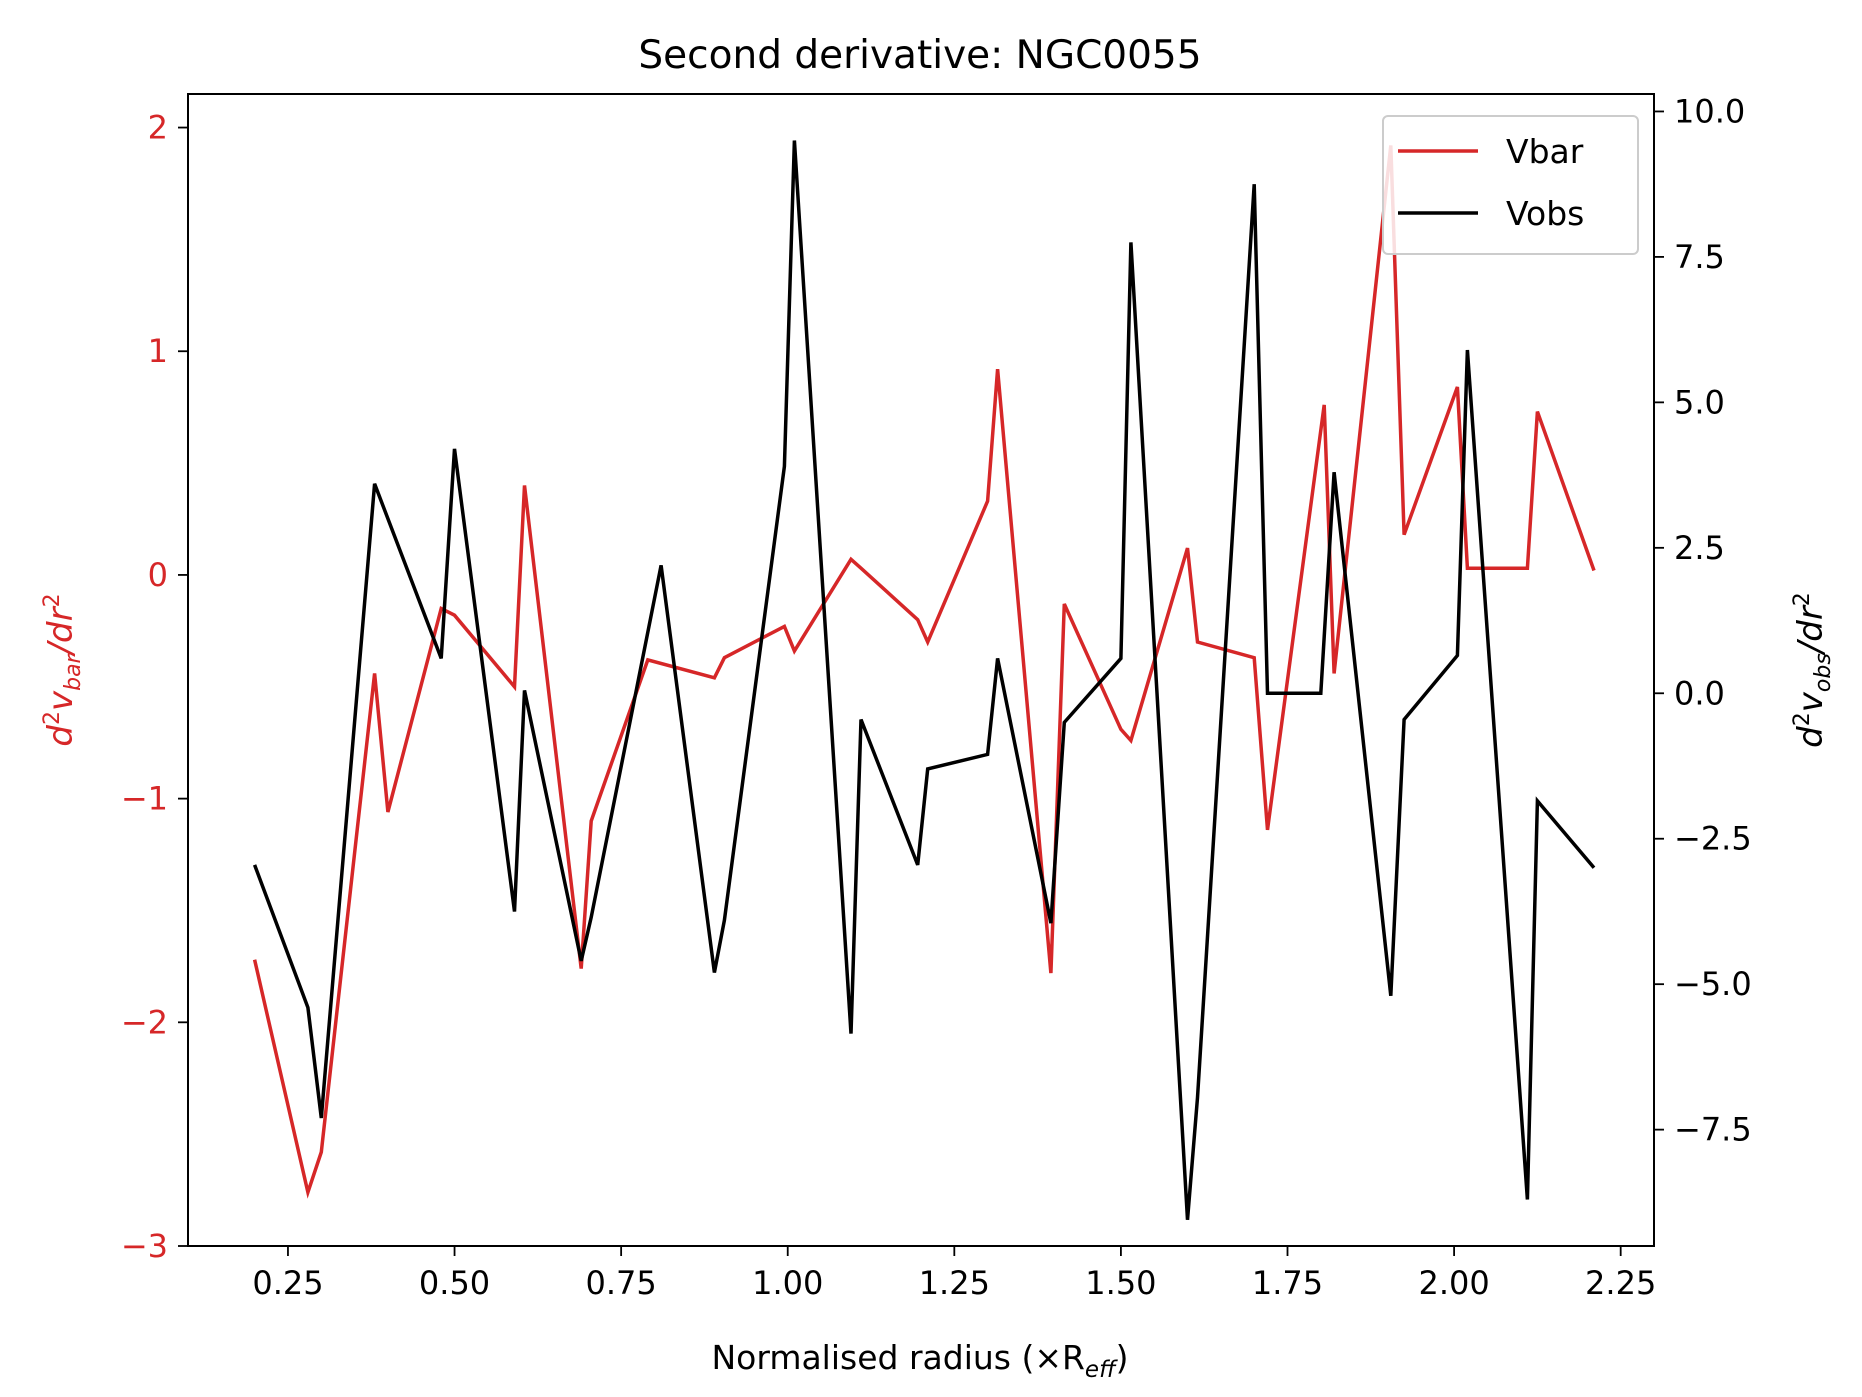 This screenshot has width=1862, height=1397. What do you see at coordinates (454, 1283) in the screenshot?
I see `x-tick-label: 0.50` at bounding box center [454, 1283].